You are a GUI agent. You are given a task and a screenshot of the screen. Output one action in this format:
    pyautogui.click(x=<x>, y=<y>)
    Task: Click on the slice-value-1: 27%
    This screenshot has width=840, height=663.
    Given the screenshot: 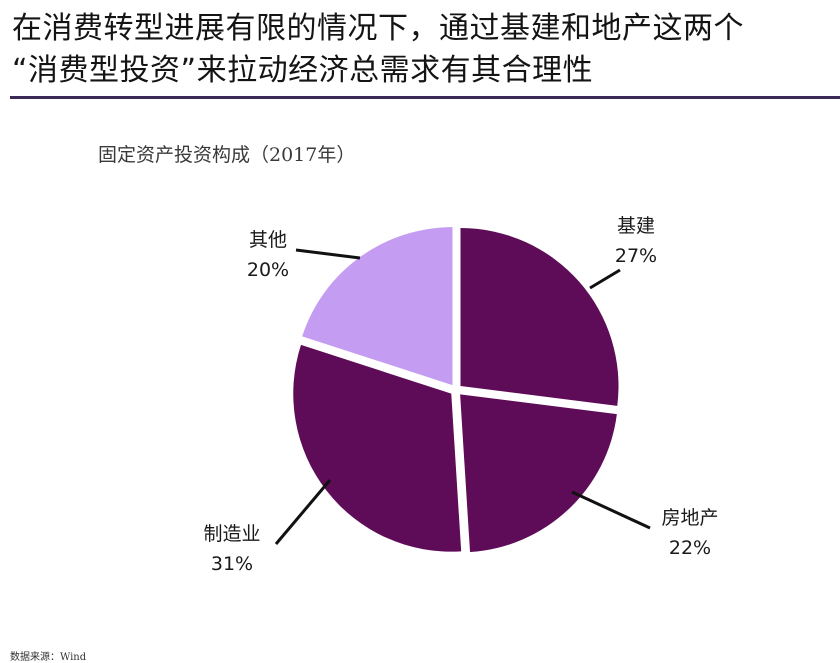 What is the action you would take?
    pyautogui.click(x=636, y=256)
    